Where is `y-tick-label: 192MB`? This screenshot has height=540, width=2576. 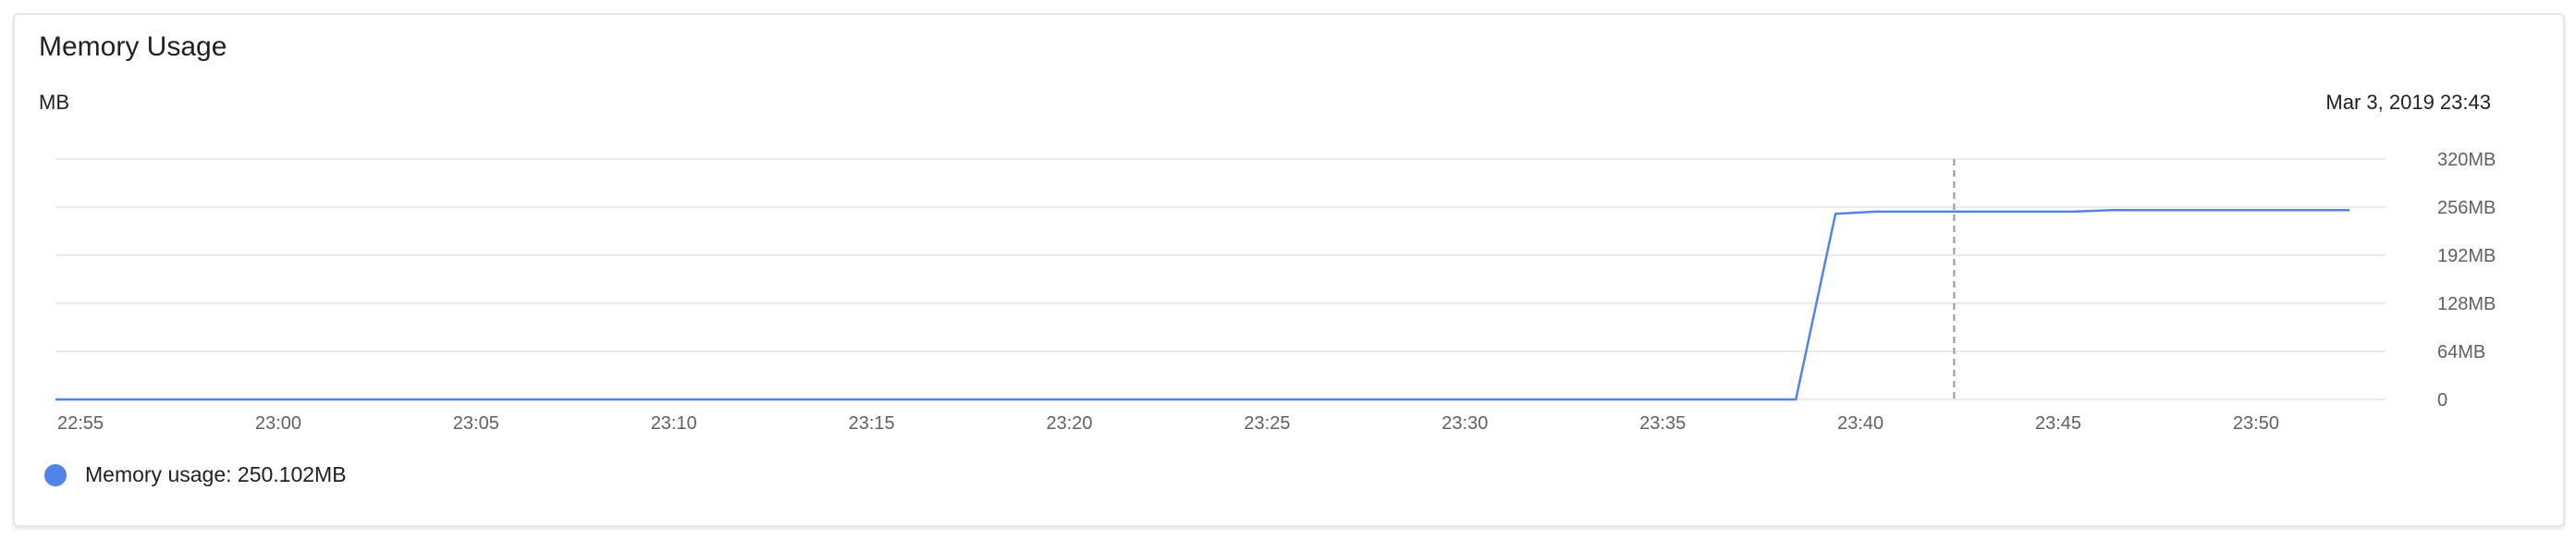
y-tick-label: 192MB is located at coordinates (2466, 256).